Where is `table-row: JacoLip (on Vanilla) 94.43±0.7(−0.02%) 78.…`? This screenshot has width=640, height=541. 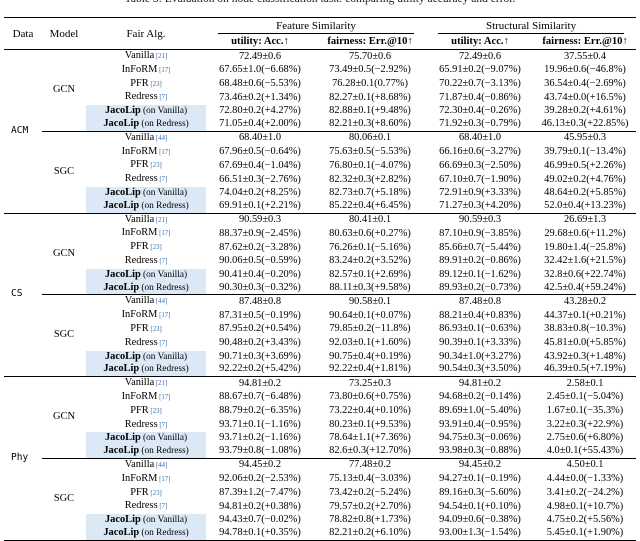
table-row: JacoLip (on Vanilla) 94.43±0.7(−0.02%) 78.… is located at coordinates (320, 520).